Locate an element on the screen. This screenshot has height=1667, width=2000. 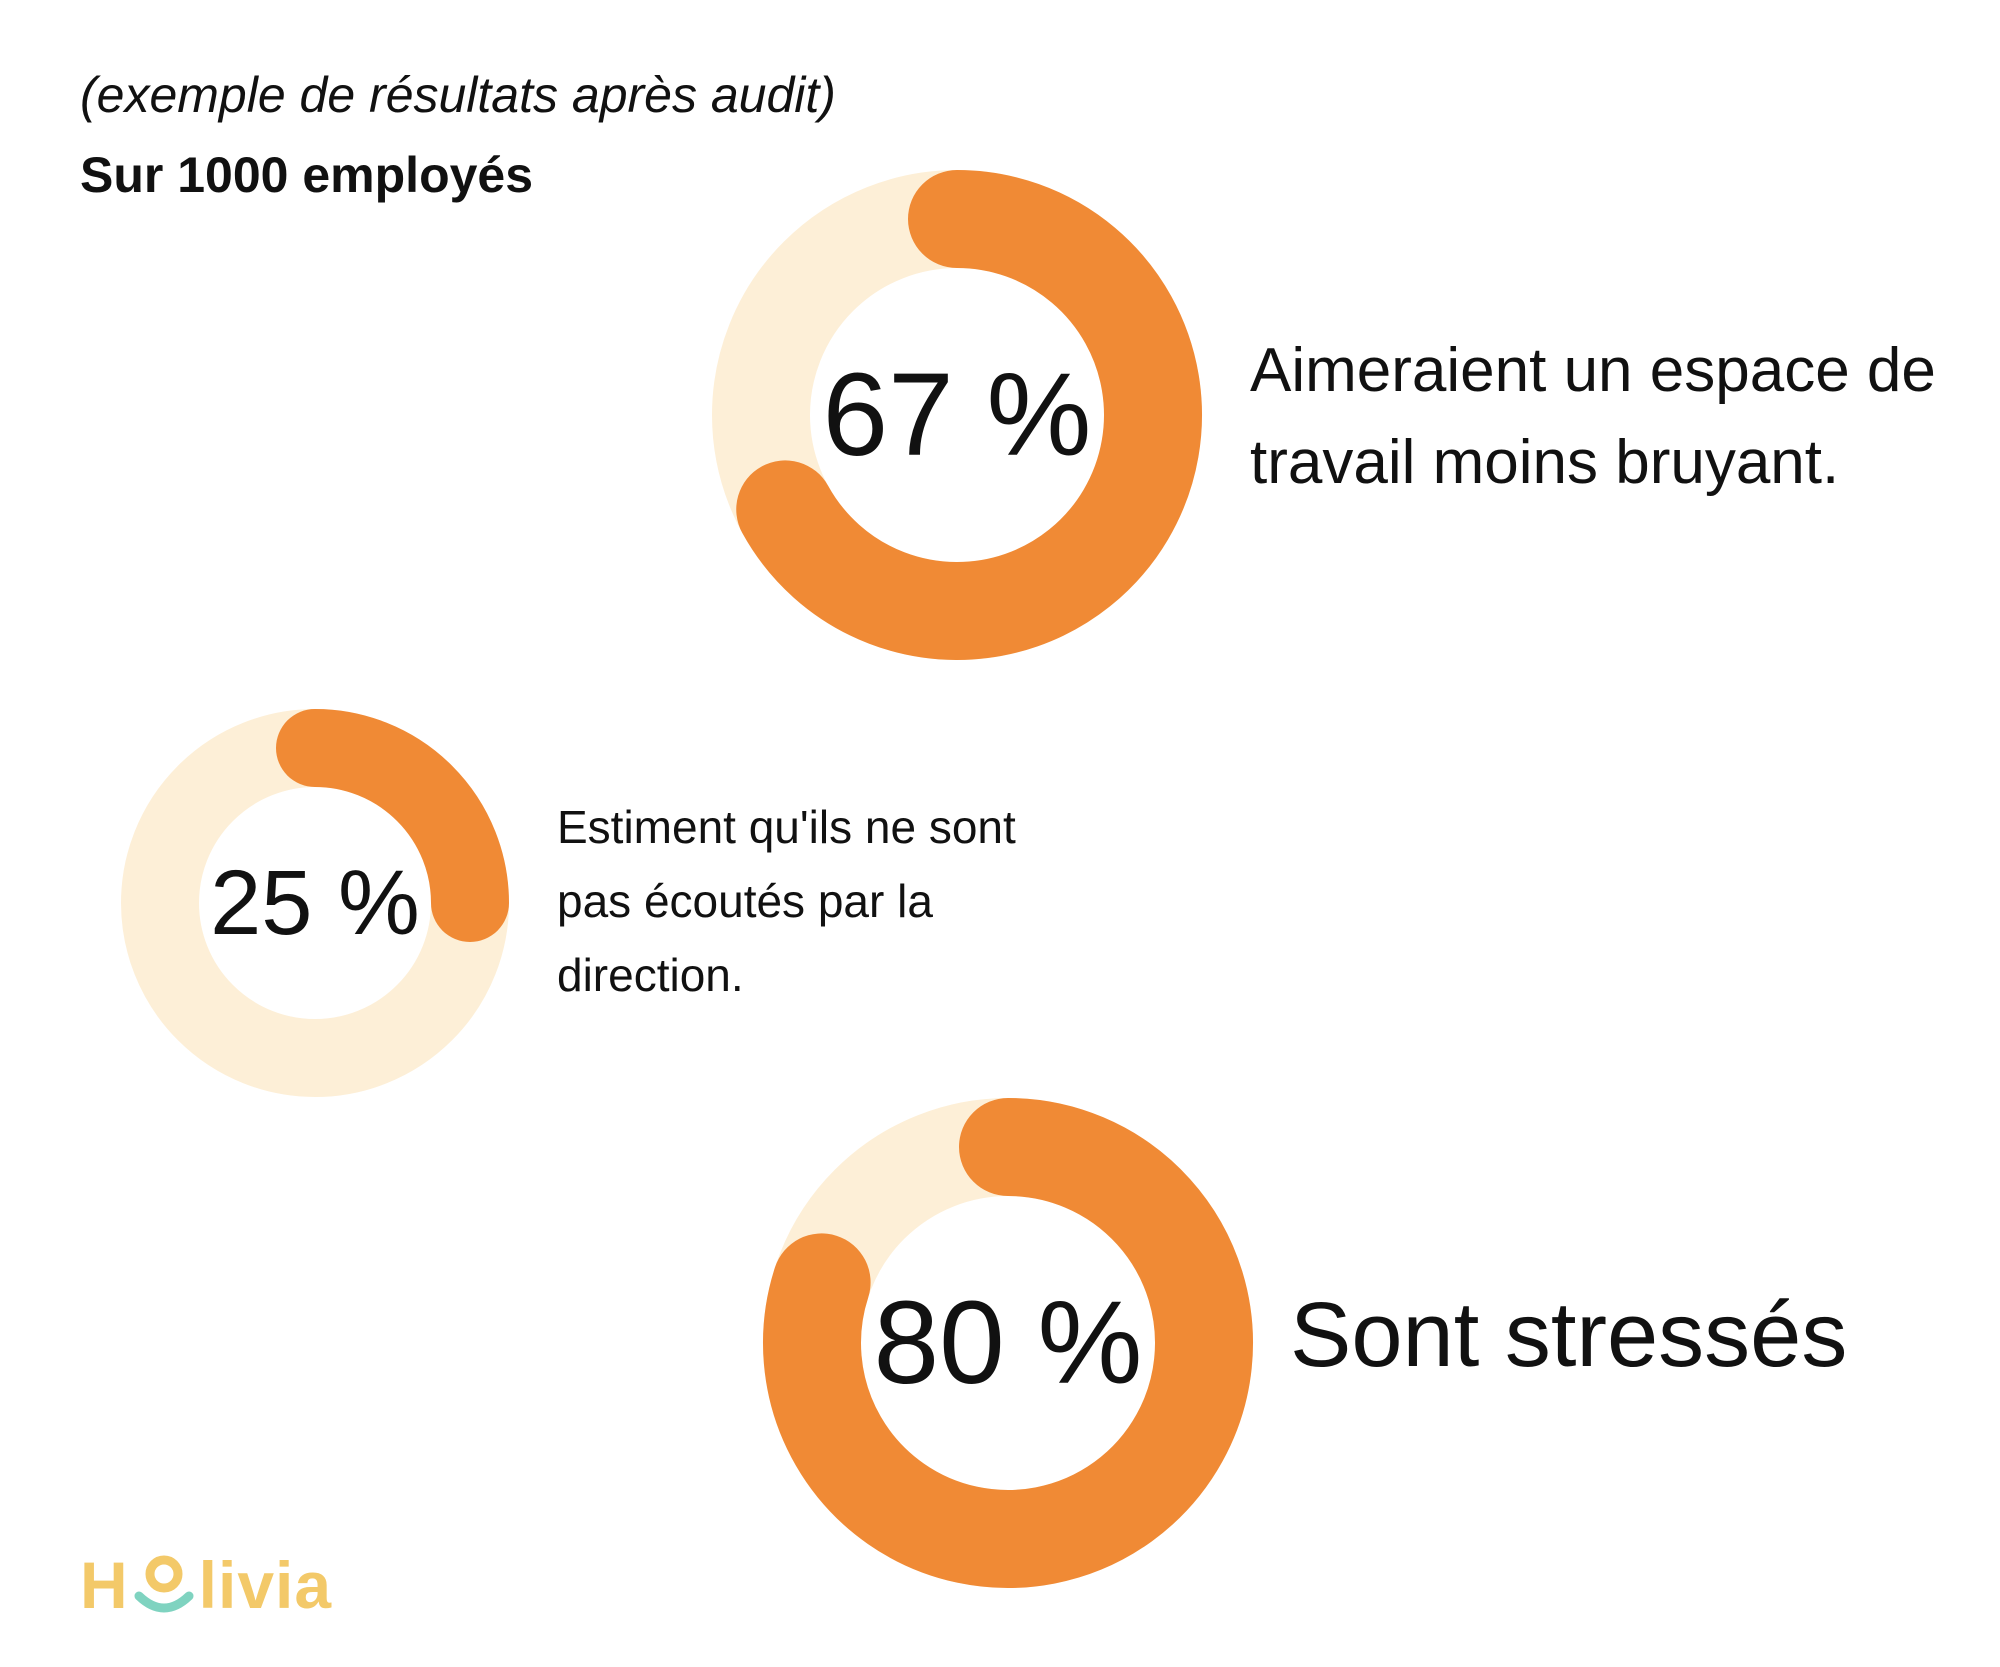
holivia-logo: H livia is located at coordinates (206, 1585).